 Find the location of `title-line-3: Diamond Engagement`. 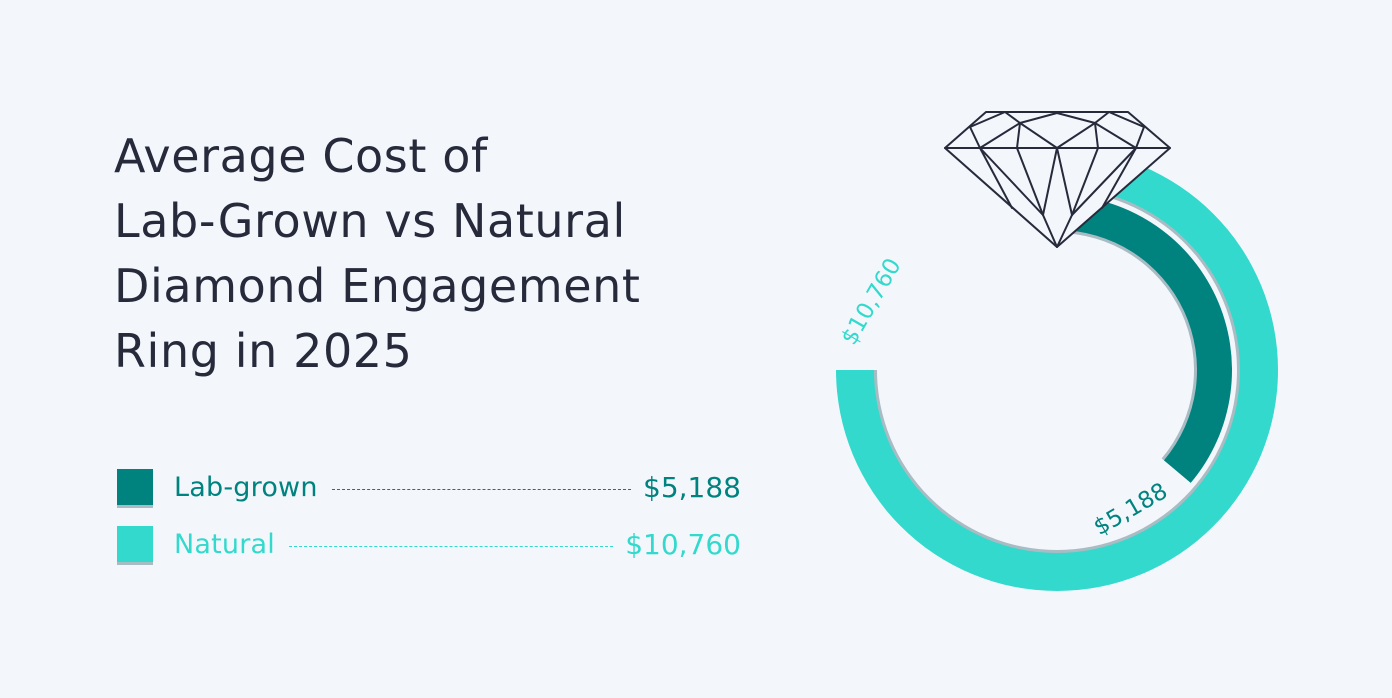

title-line-3: Diamond Engagement is located at coordinates (377, 286).